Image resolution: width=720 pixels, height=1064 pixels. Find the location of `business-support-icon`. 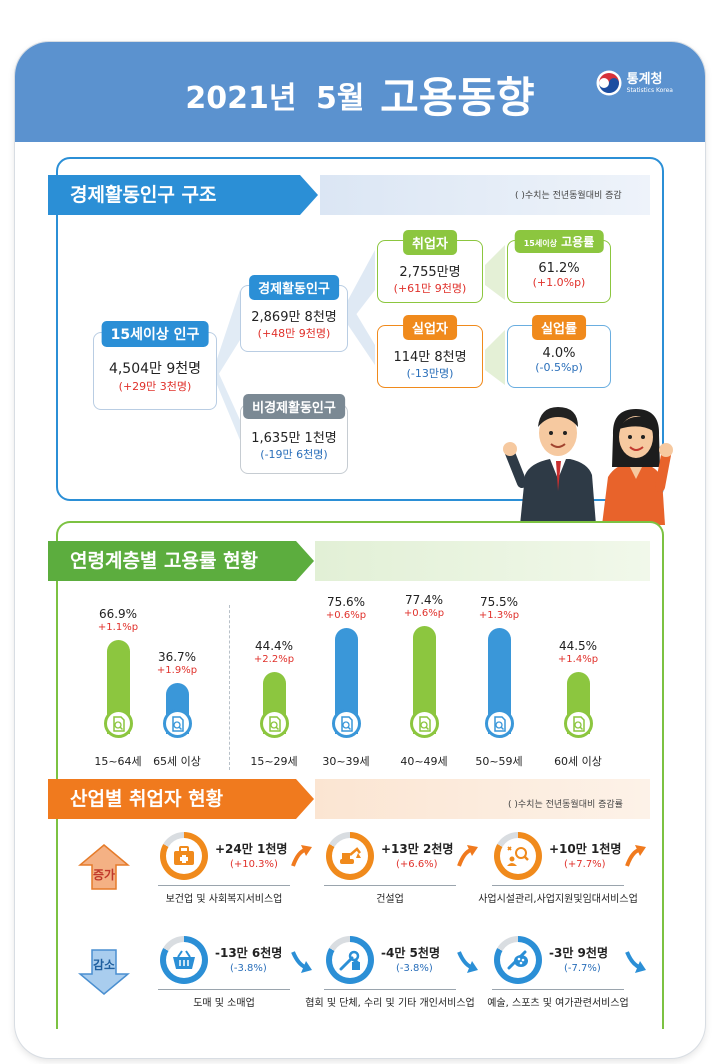

business-support-icon is located at coordinates (518, 856).